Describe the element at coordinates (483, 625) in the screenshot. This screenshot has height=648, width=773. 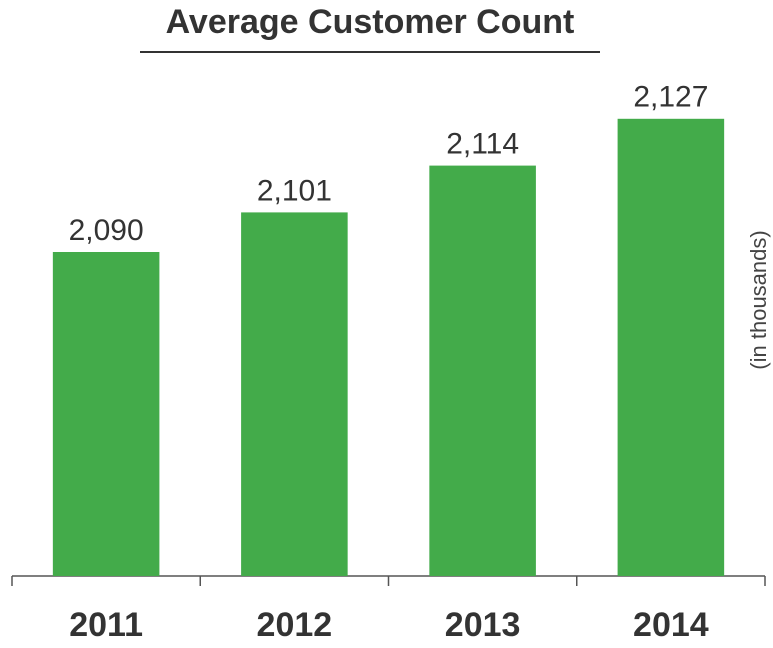
I see `x-tick-label: 2013` at that location.